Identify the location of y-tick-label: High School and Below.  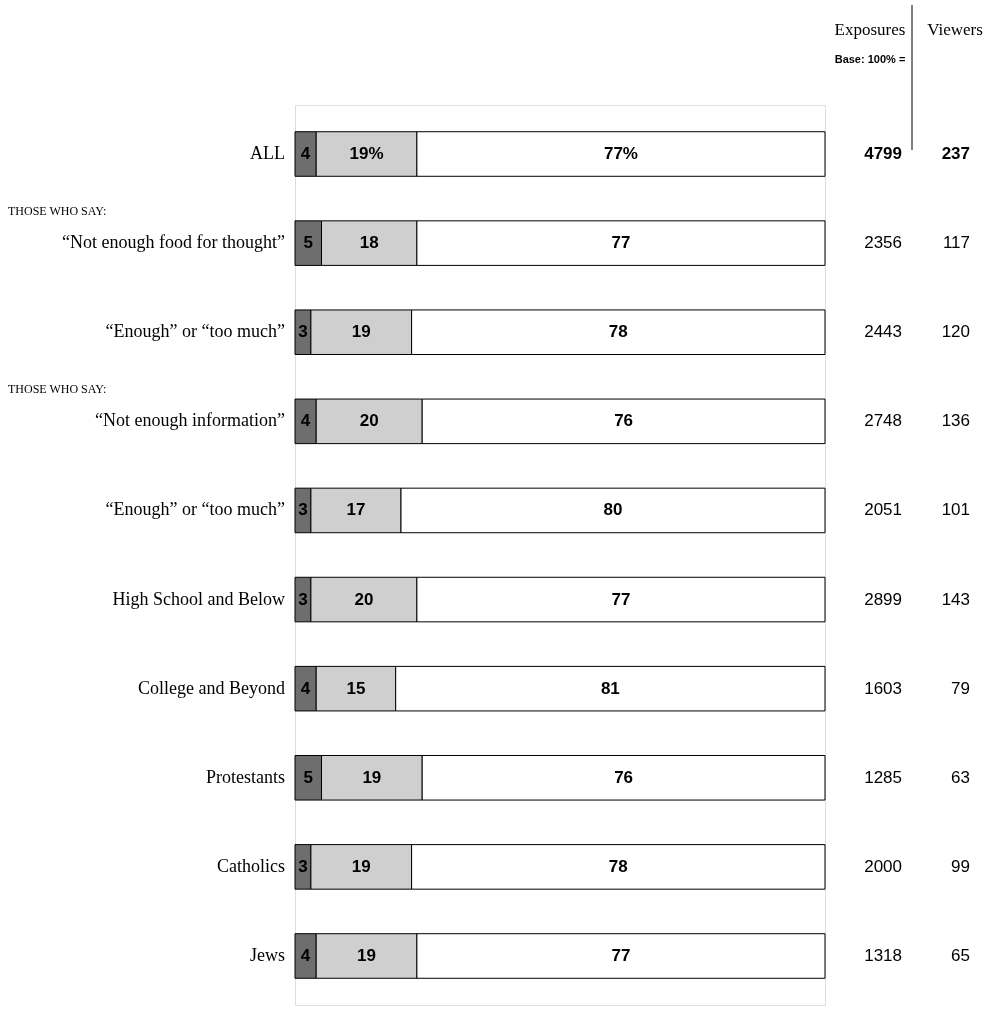
(198, 598).